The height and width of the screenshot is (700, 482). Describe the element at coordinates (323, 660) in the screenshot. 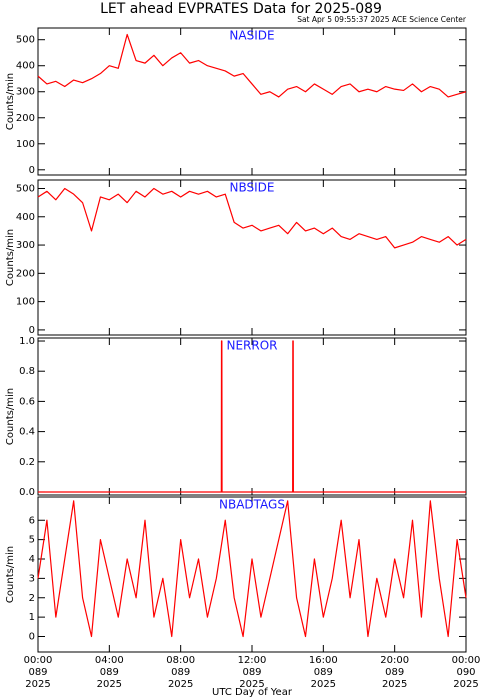

I see `x-tick-label: 16:00` at that location.